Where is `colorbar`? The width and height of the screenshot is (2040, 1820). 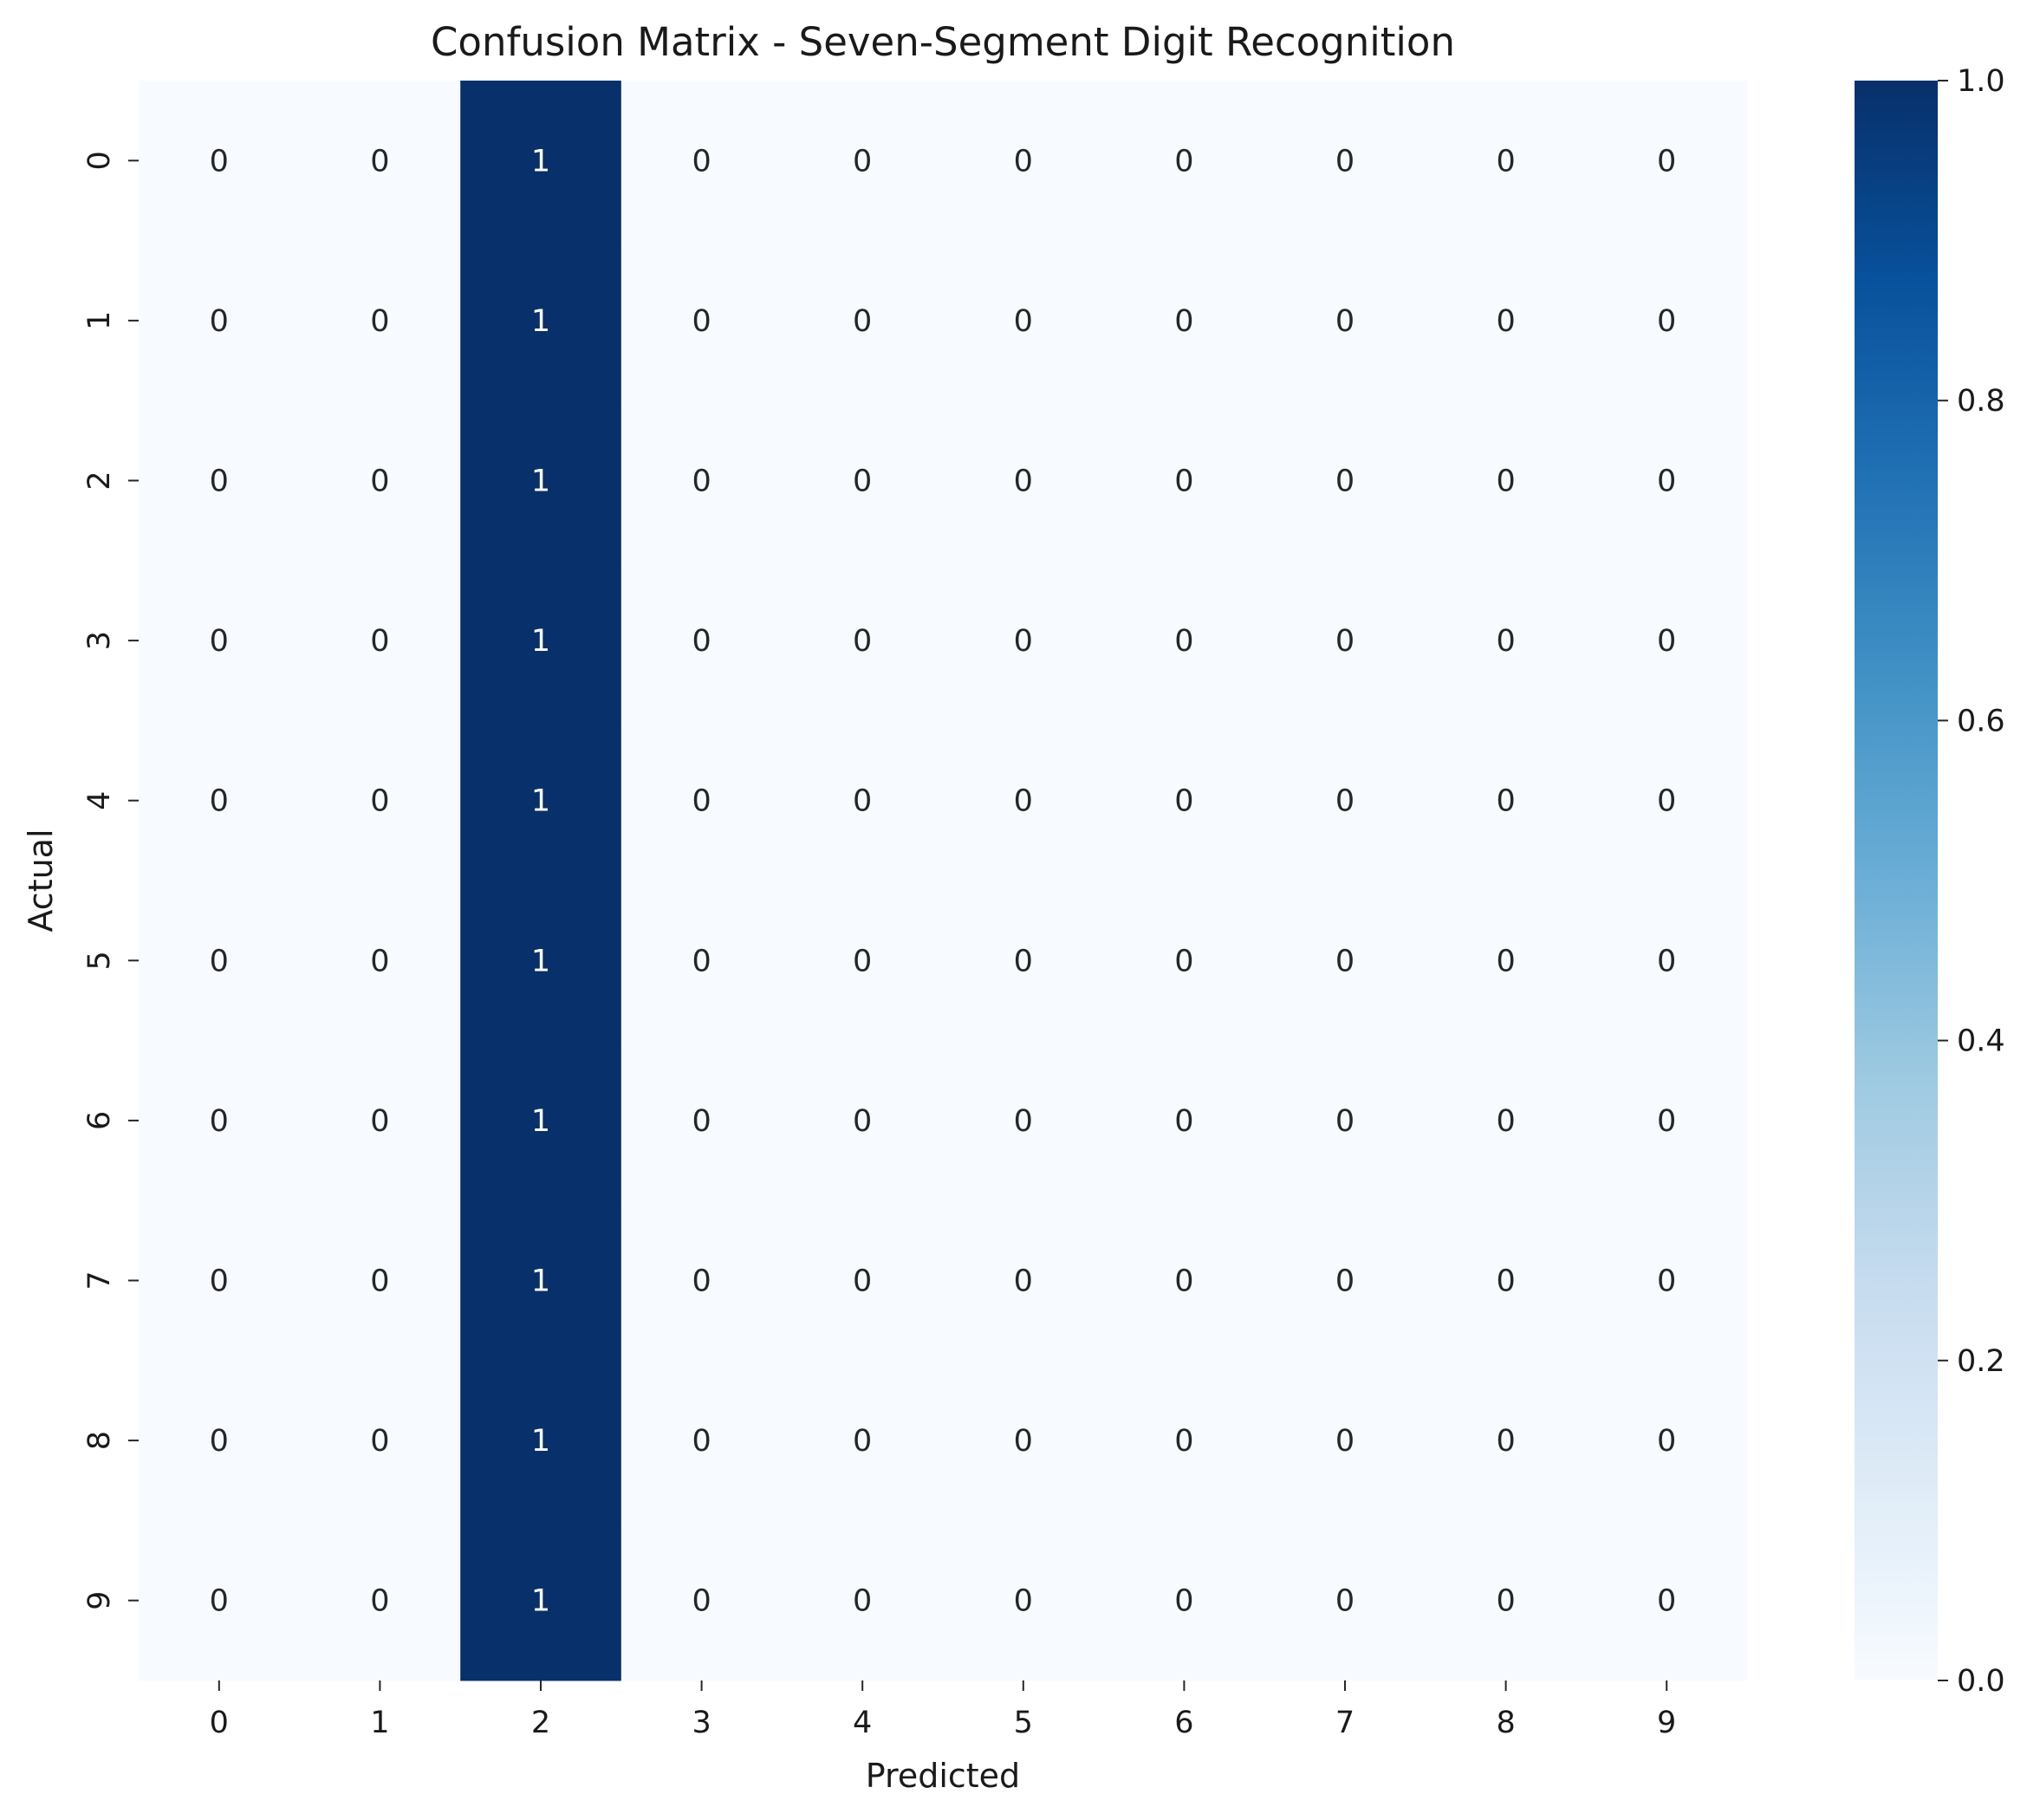
colorbar is located at coordinates (1896, 880).